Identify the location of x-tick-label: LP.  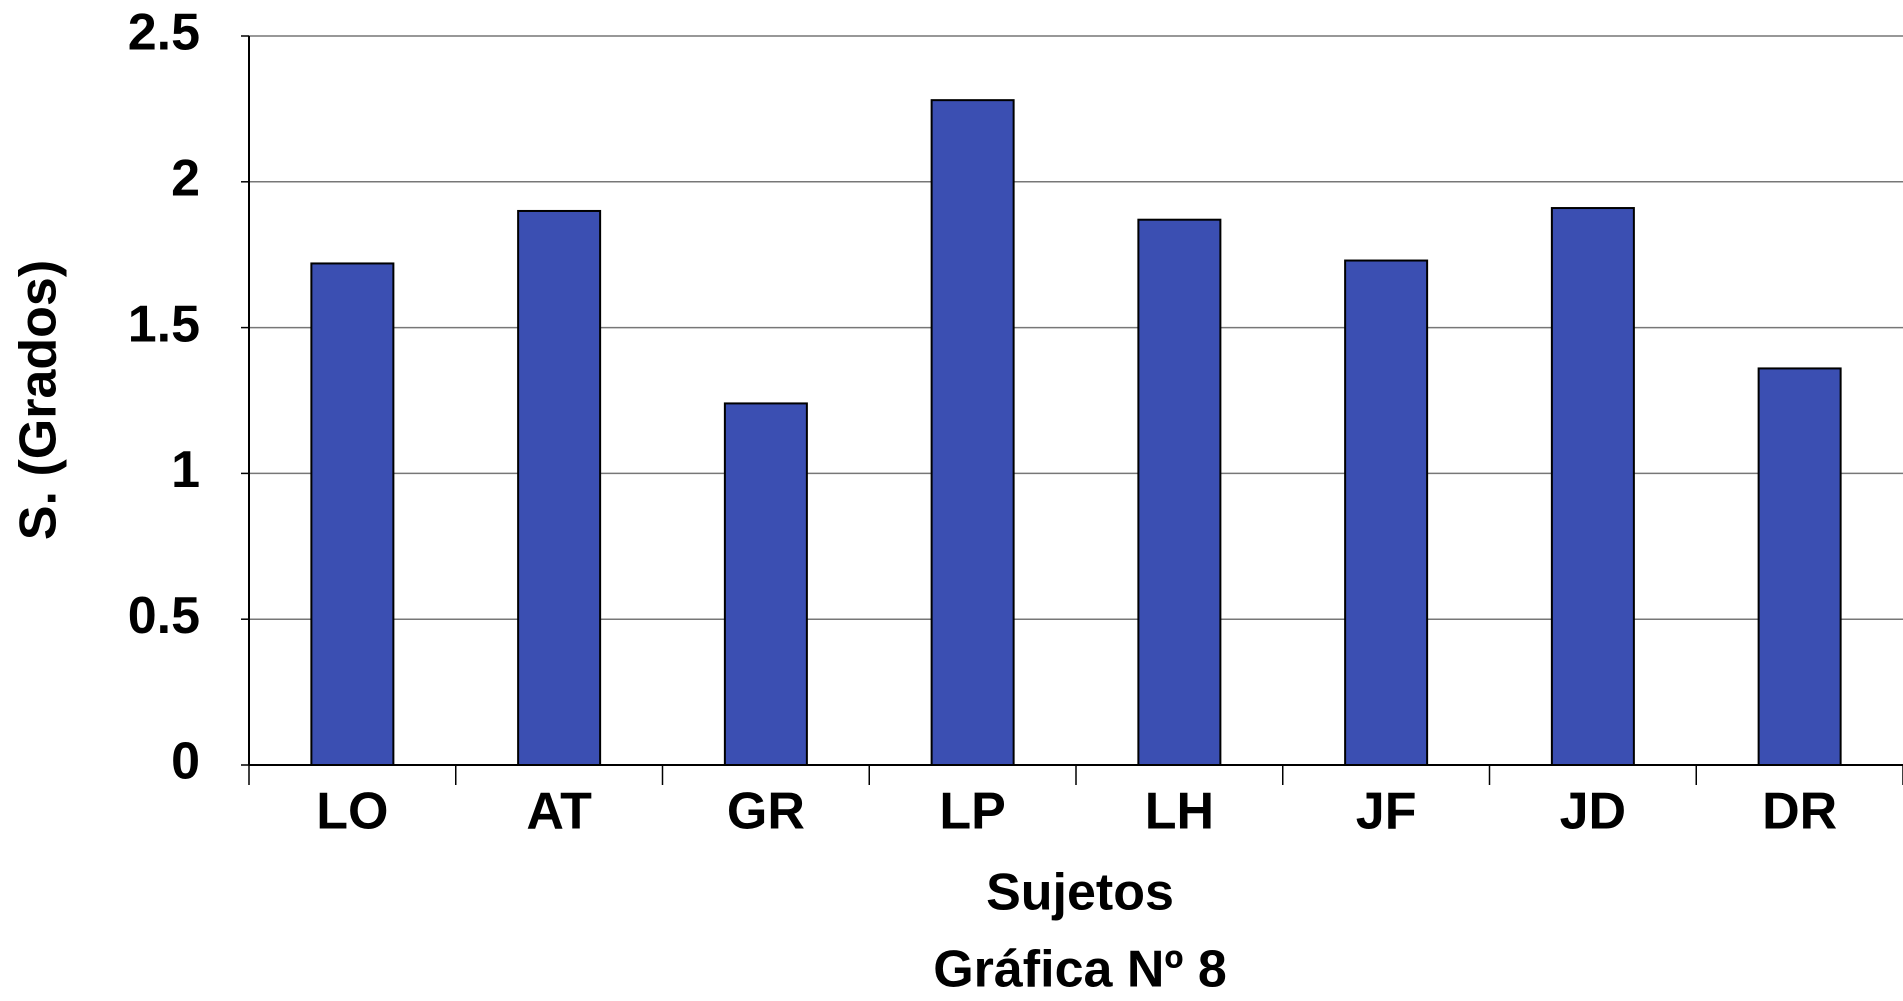
(972, 812).